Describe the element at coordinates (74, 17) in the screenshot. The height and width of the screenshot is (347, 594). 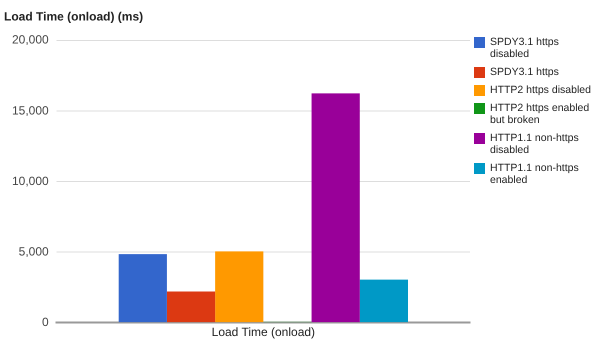
I see `chart-title: Load Time (onload) (ms)` at that location.